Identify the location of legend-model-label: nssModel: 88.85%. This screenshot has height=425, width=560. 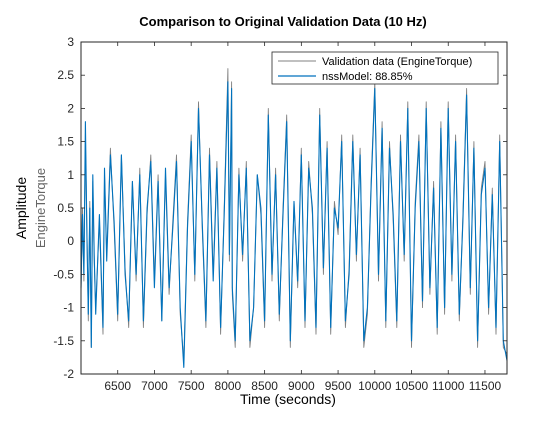
(367, 77).